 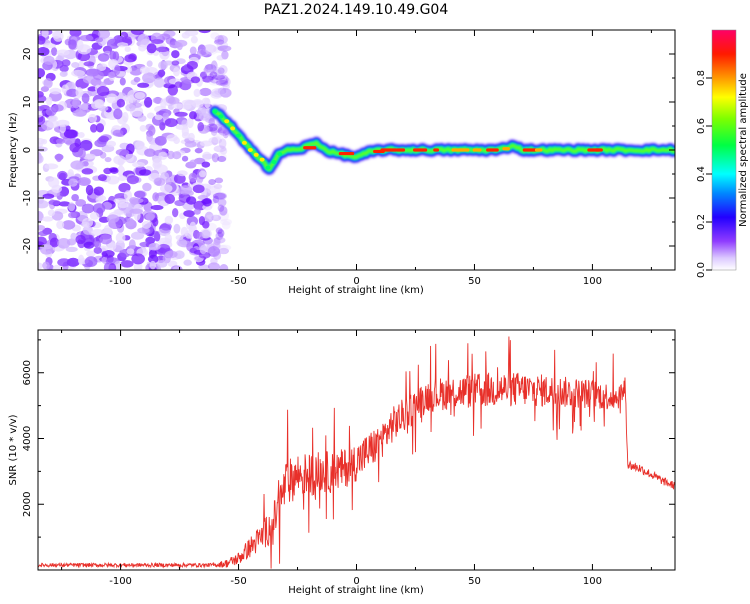 I want to click on spectrogram-x-tick-label: -100, so click(x=120, y=281).